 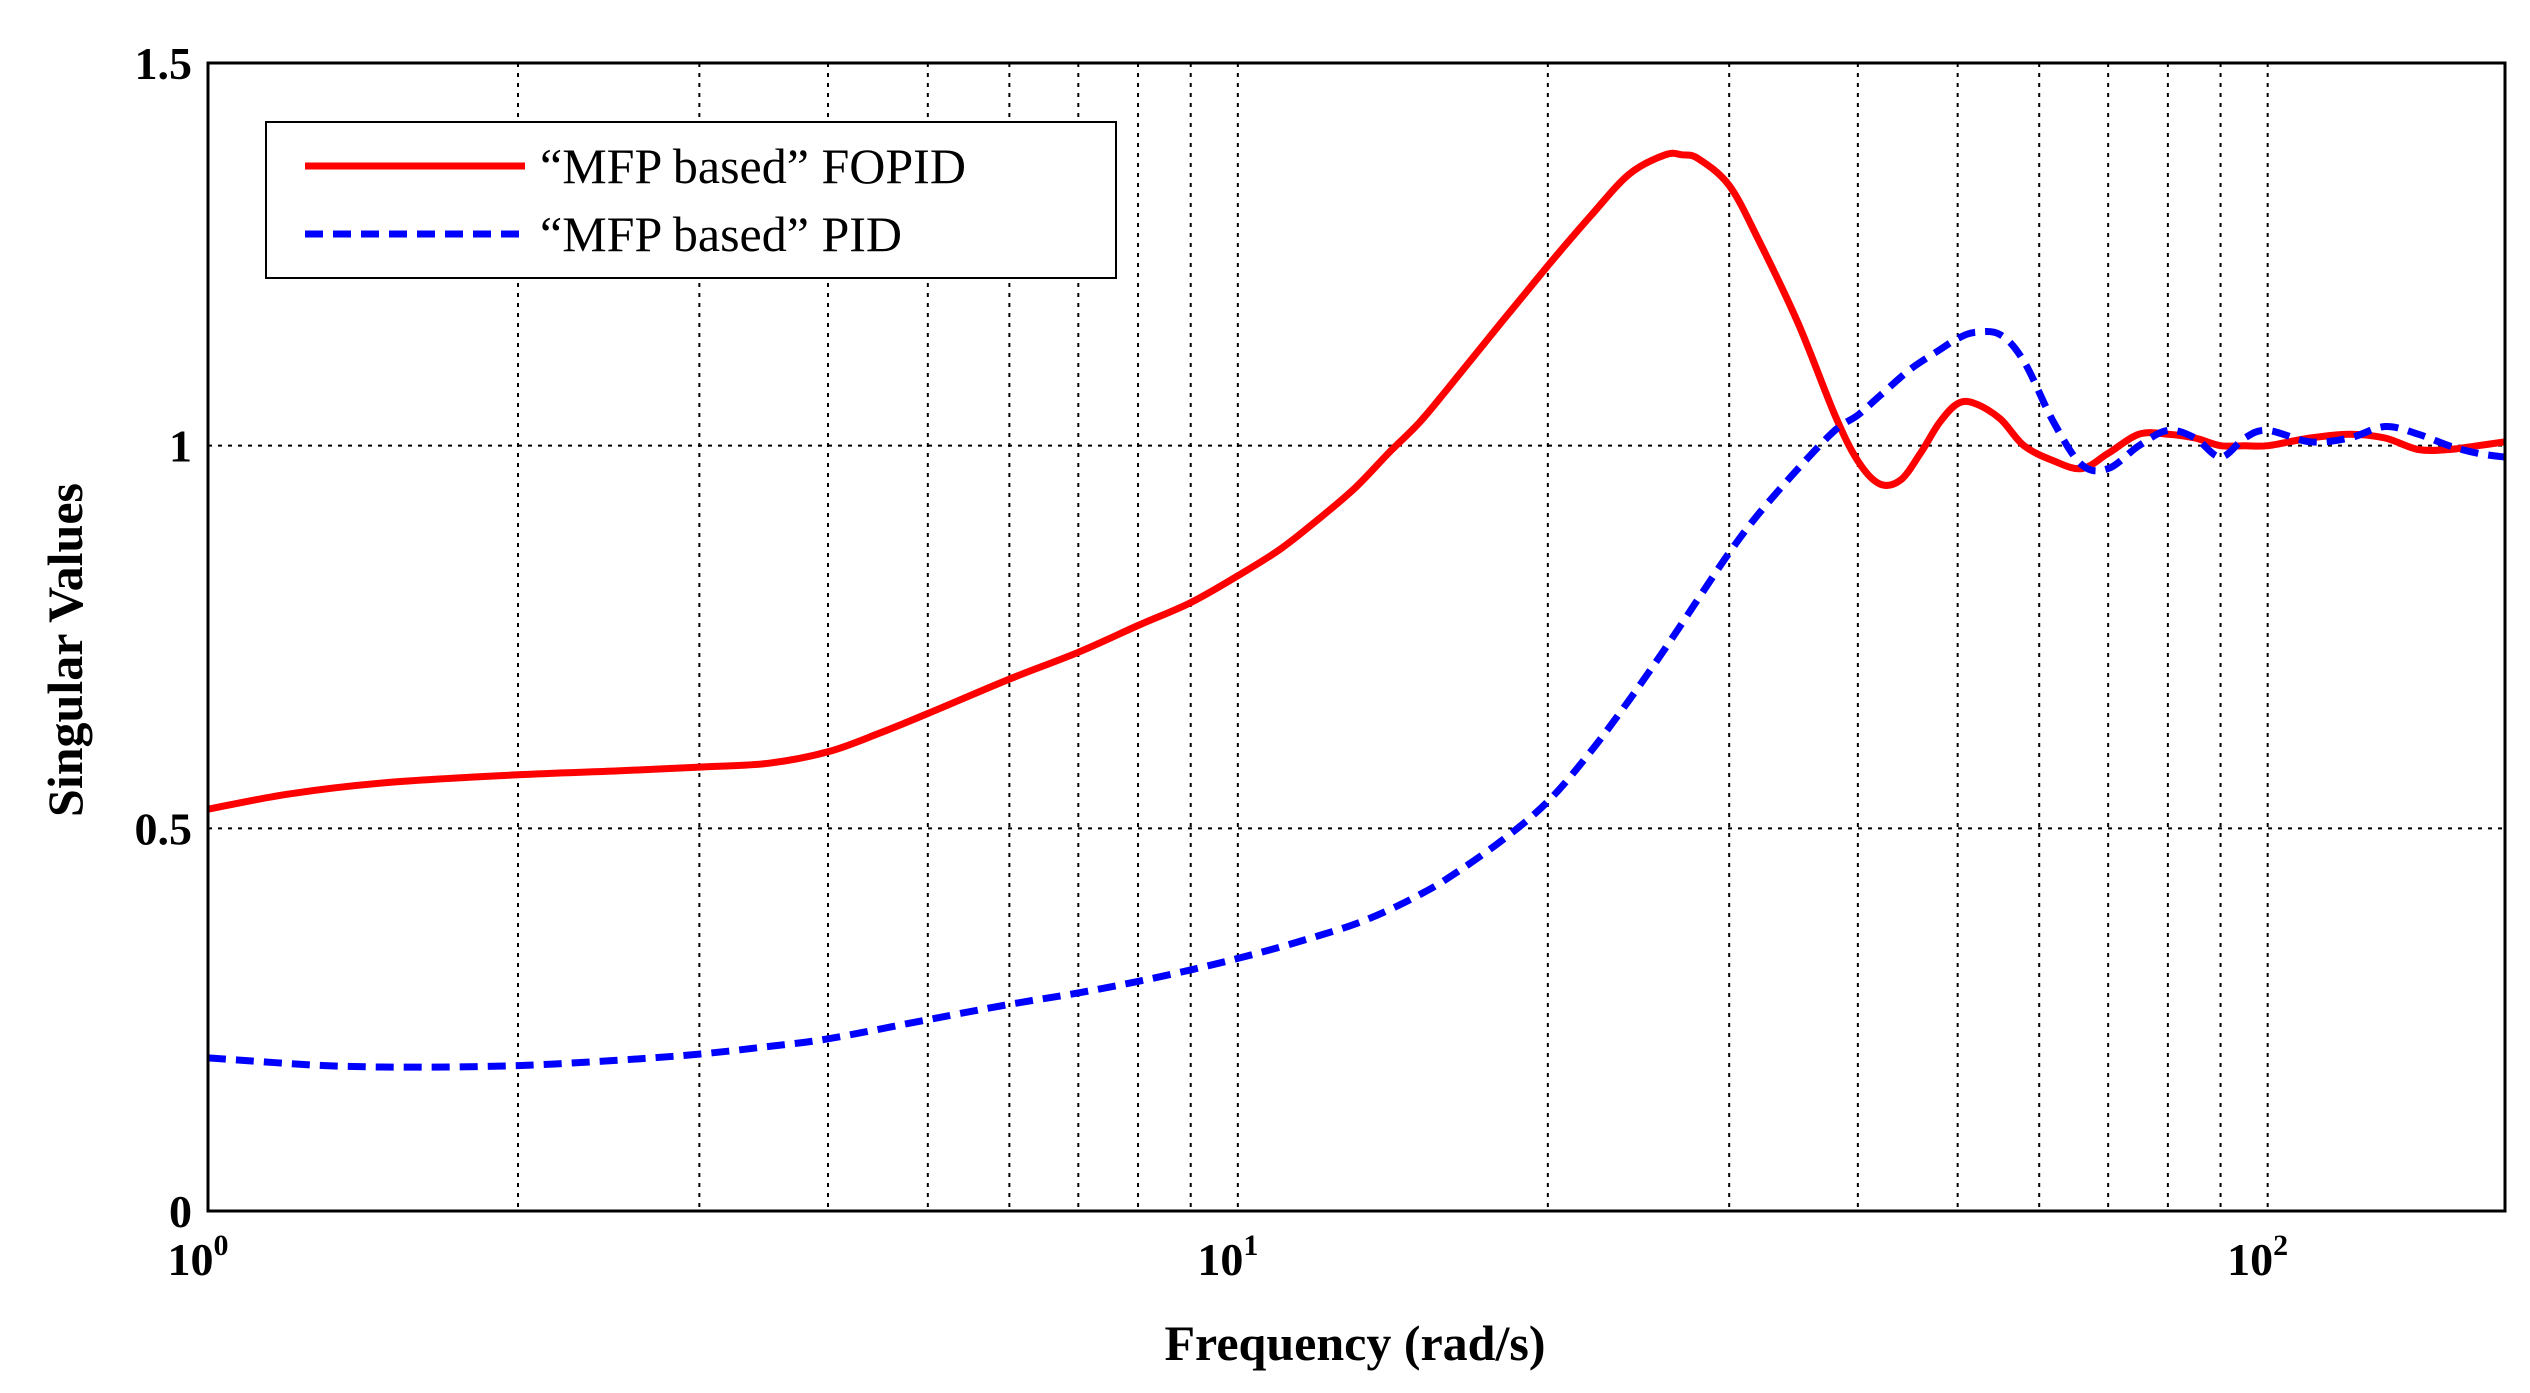 I want to click on legend: “MFP based” FOPID “MFP based” PID, so click(x=691, y=200).